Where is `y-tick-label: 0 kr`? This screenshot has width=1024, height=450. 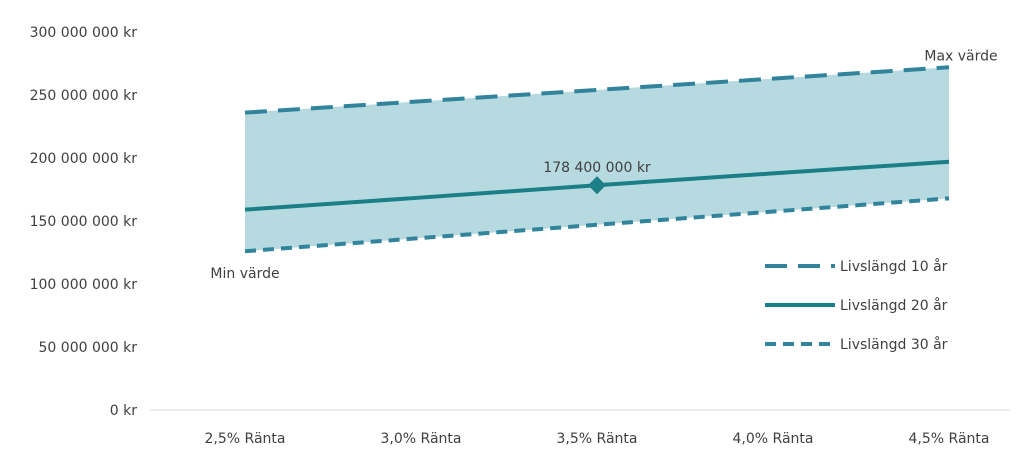
y-tick-label: 0 kr is located at coordinates (123, 411).